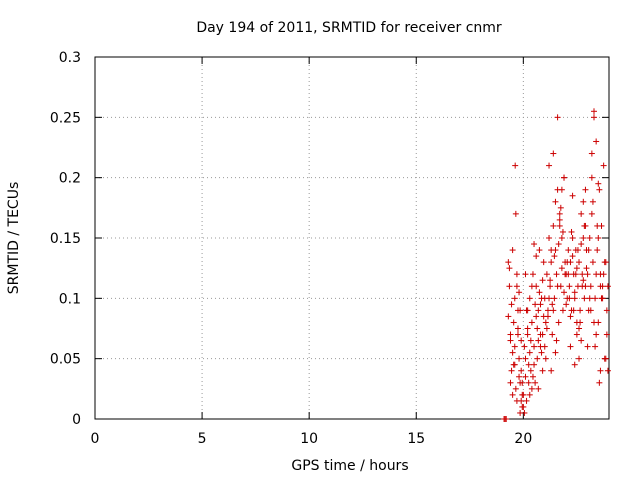 This screenshot has width=640, height=480. Describe the element at coordinates (556, 265) in the screenshot. I see `data-points` at that location.